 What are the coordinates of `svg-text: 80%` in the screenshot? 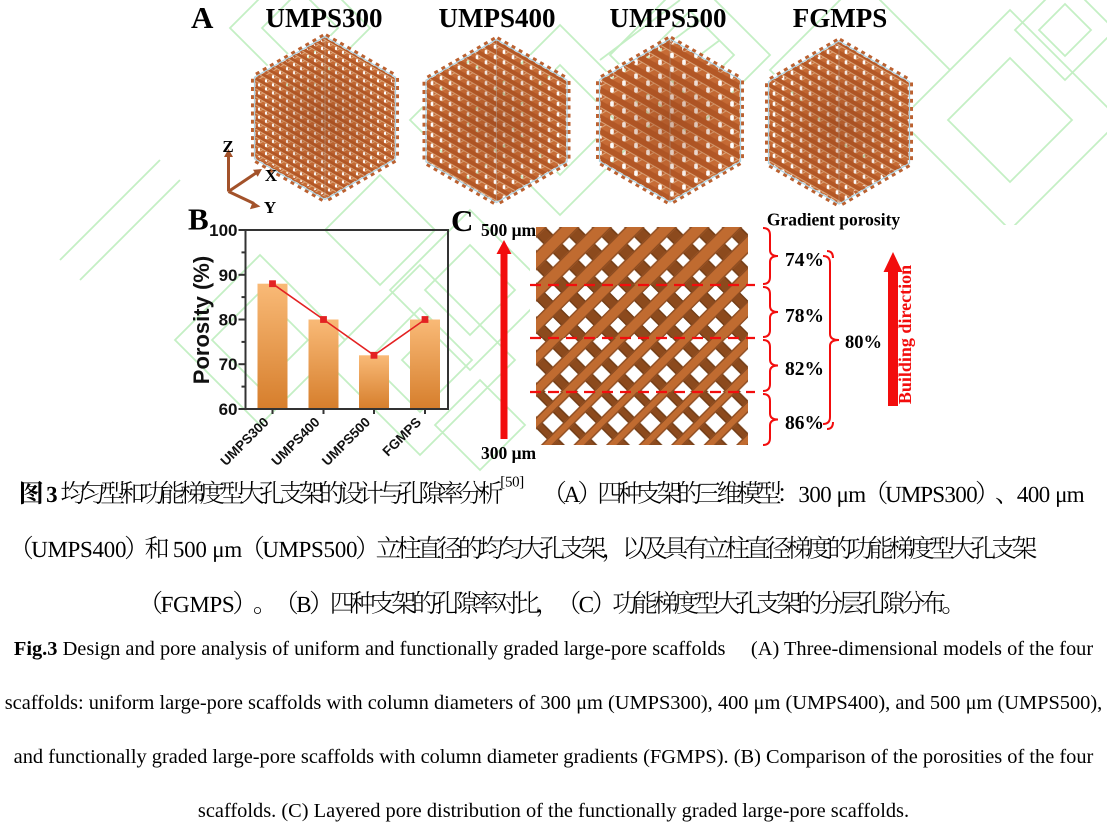 It's located at (863, 343).